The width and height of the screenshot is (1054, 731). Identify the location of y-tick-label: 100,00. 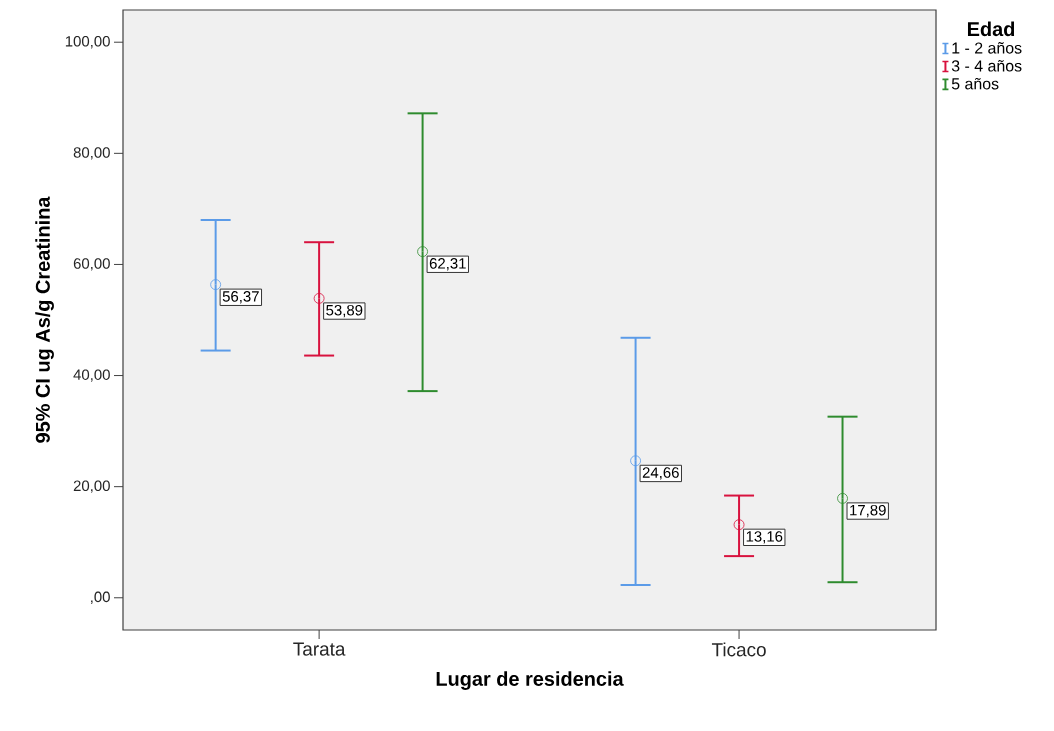
(87, 42).